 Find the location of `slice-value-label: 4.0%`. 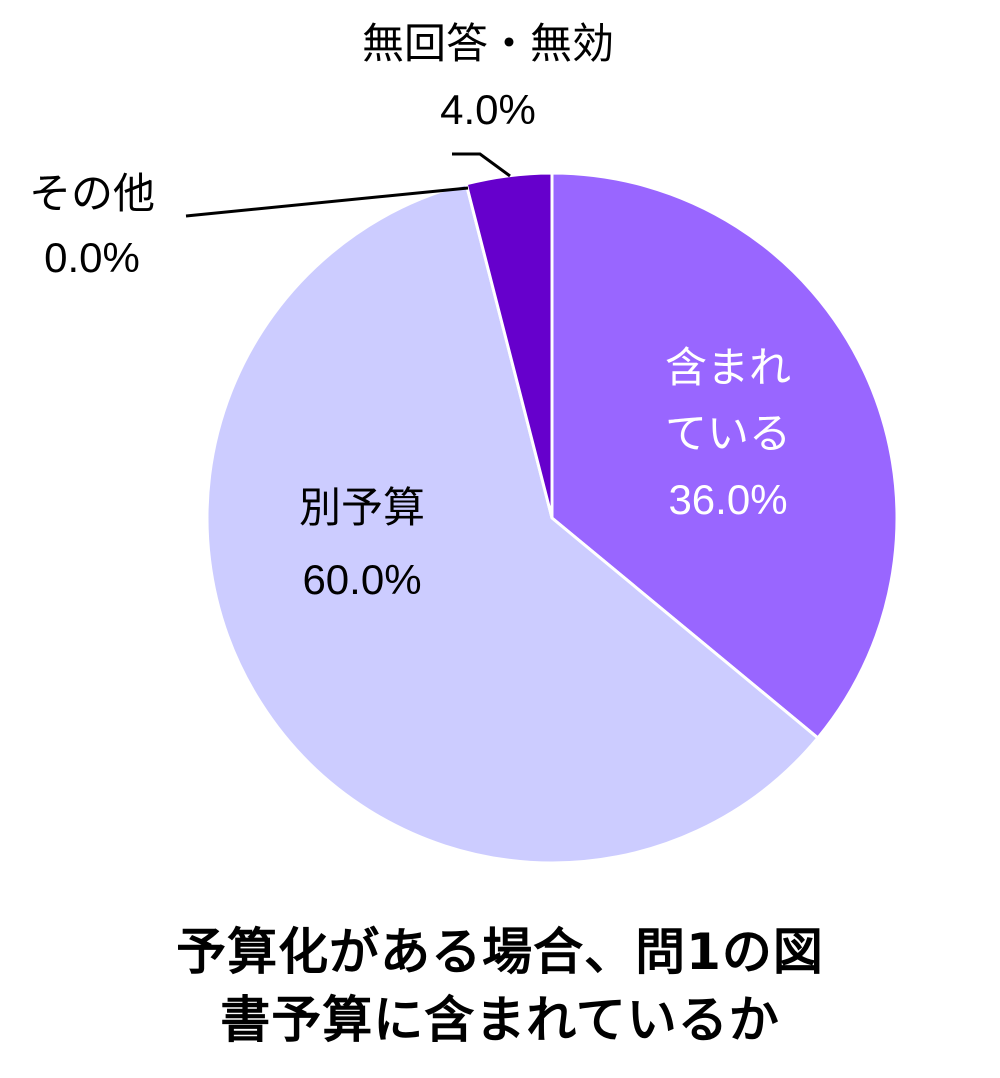

slice-value-label: 4.0% is located at coordinates (488, 109).